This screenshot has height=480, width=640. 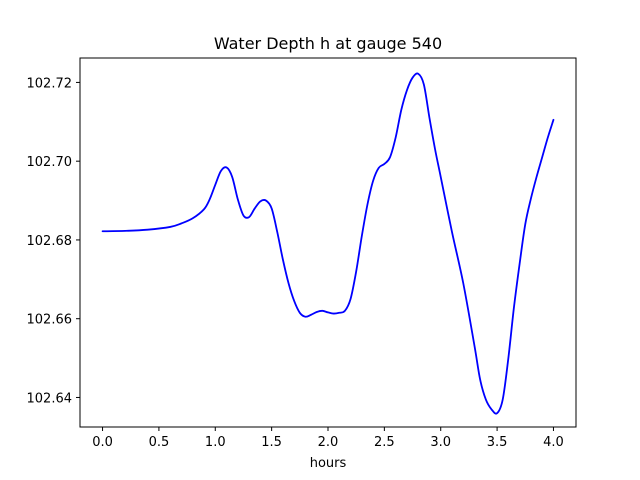 What do you see at coordinates (50, 398) in the screenshot?
I see `y-tick-label: 102.64` at bounding box center [50, 398].